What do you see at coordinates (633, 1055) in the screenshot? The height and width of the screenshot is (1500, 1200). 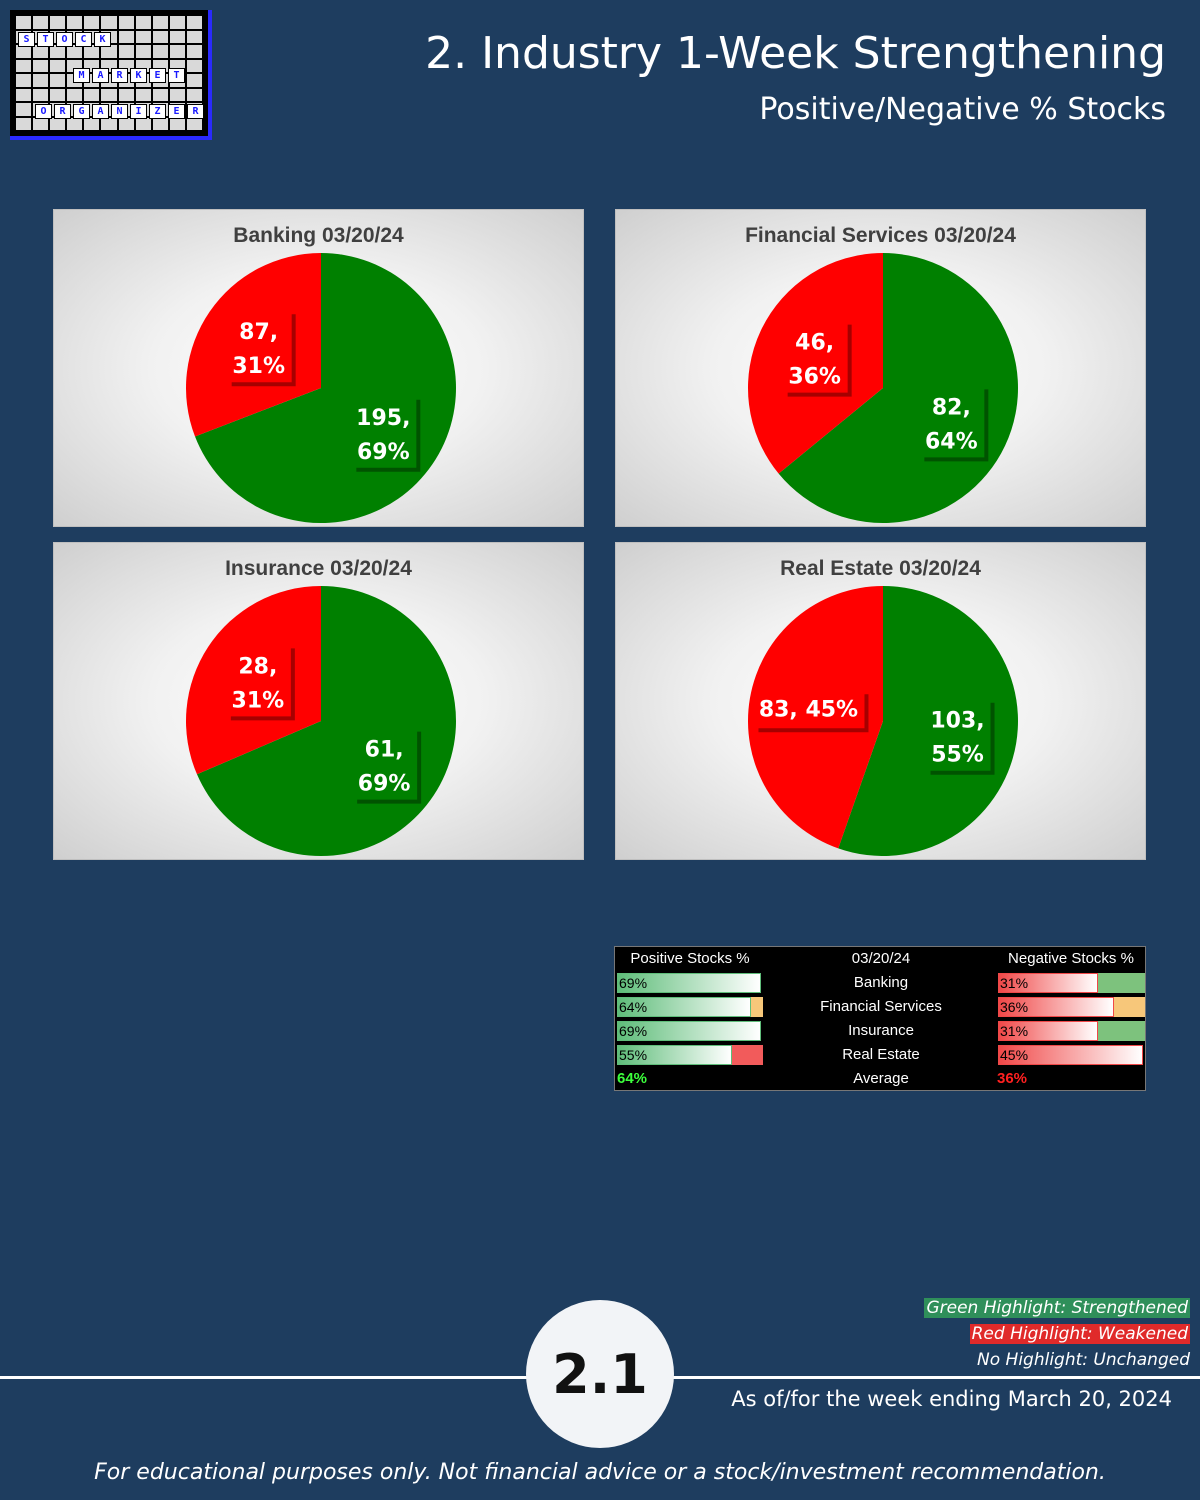 I see `positive-percent: 55%` at bounding box center [633, 1055].